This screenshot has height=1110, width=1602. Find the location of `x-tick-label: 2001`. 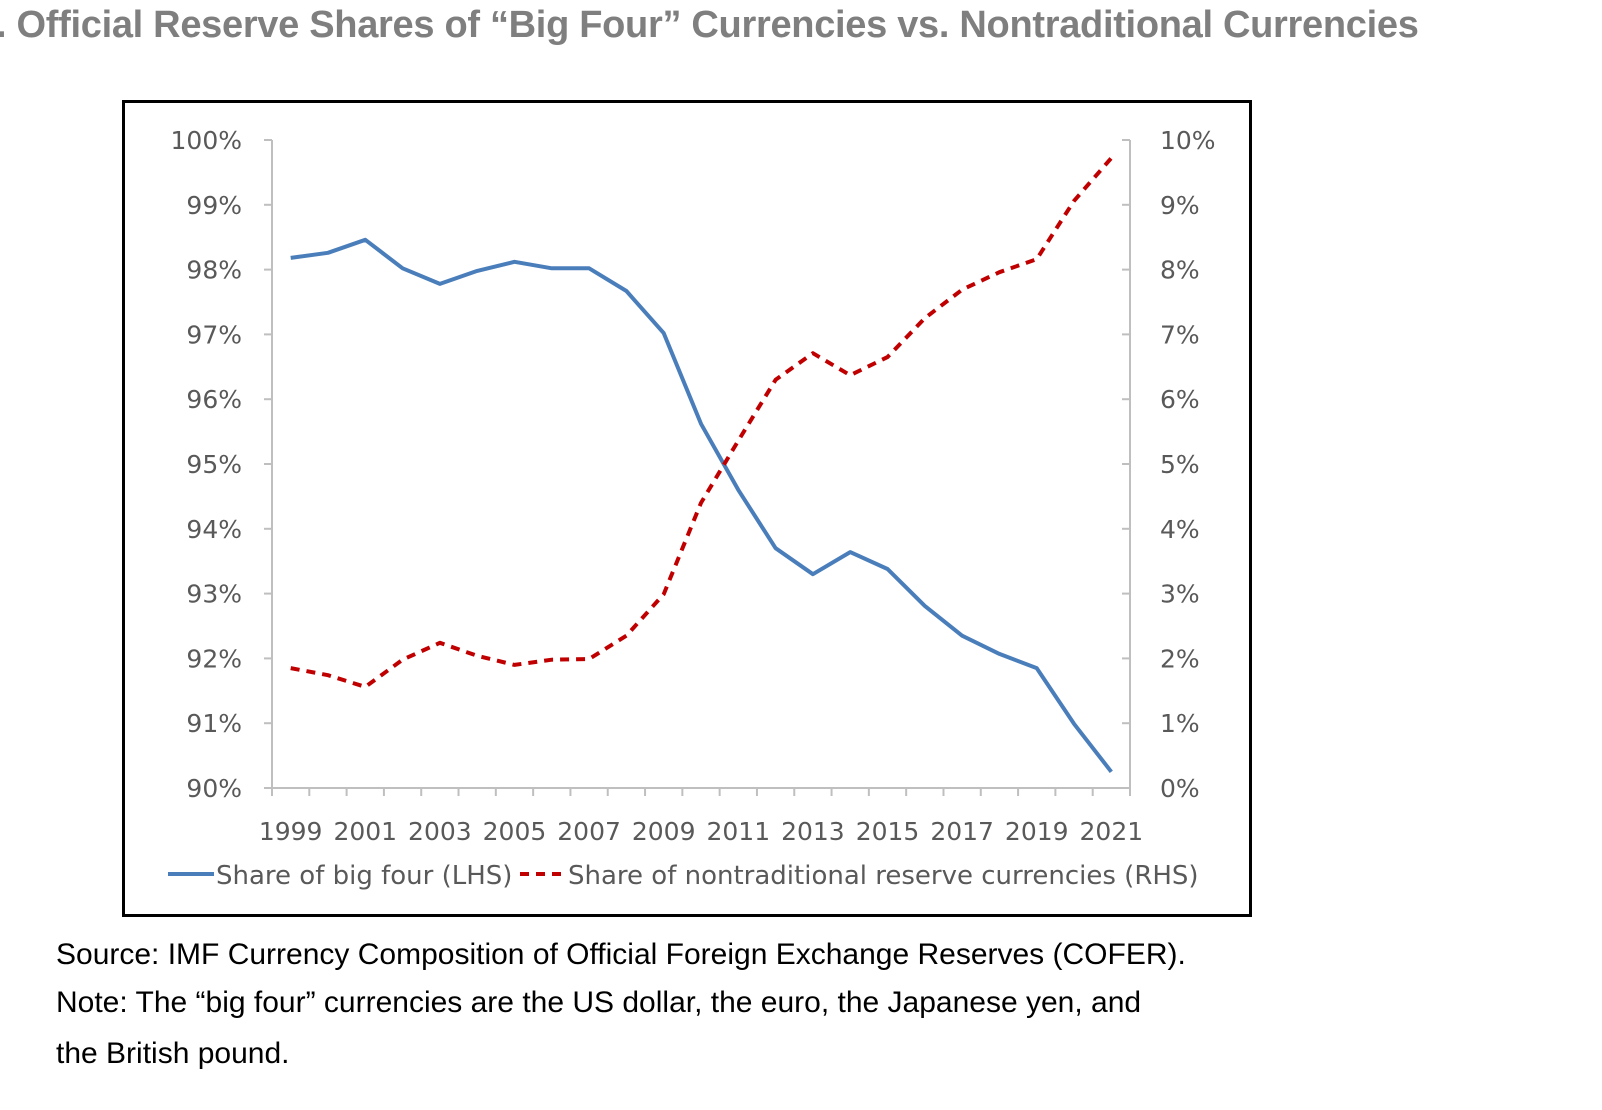

x-tick-label: 2001 is located at coordinates (365, 831).